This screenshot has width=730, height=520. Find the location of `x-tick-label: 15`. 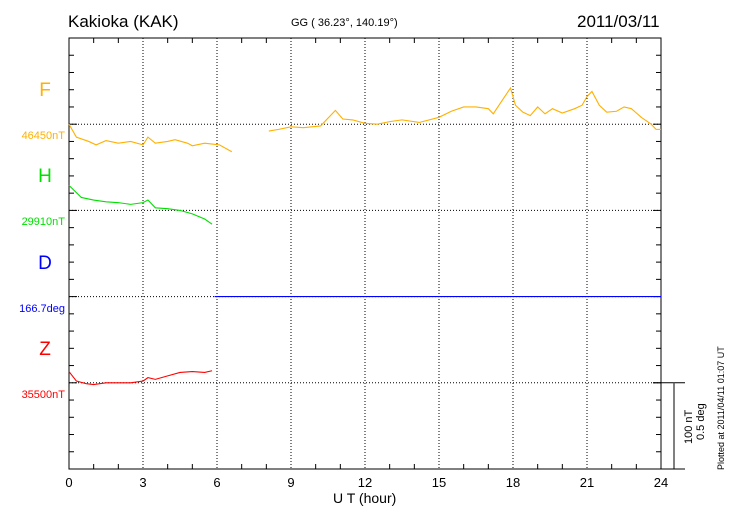

x-tick-label: 15 is located at coordinates (439, 482).